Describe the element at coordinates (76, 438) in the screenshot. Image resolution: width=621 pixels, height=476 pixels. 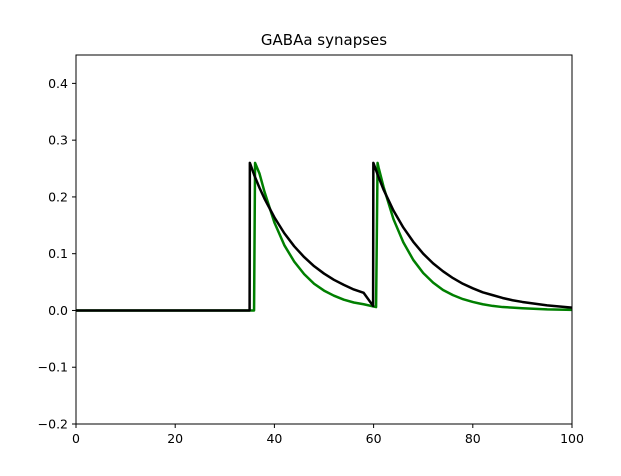
I see `x-tick-label: 0` at that location.